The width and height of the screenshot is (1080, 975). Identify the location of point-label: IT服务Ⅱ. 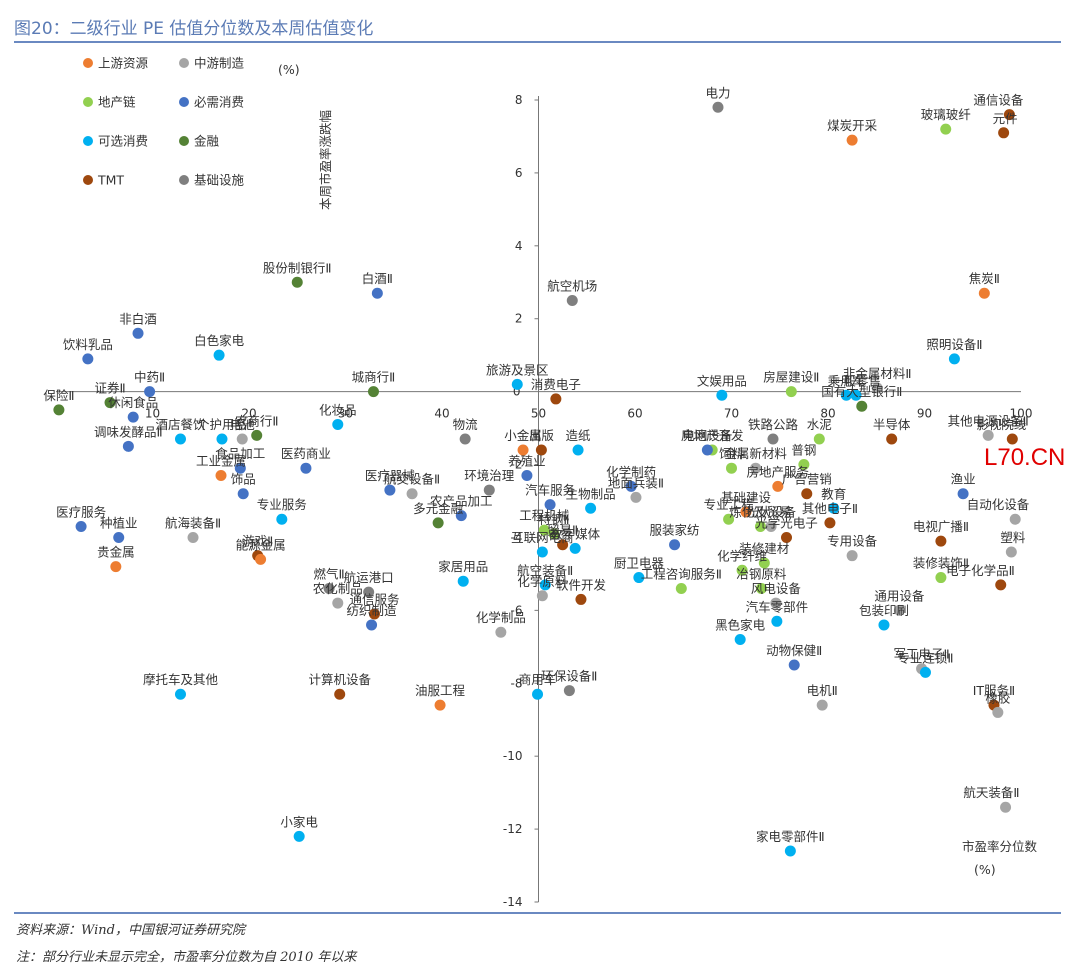
(994, 690).